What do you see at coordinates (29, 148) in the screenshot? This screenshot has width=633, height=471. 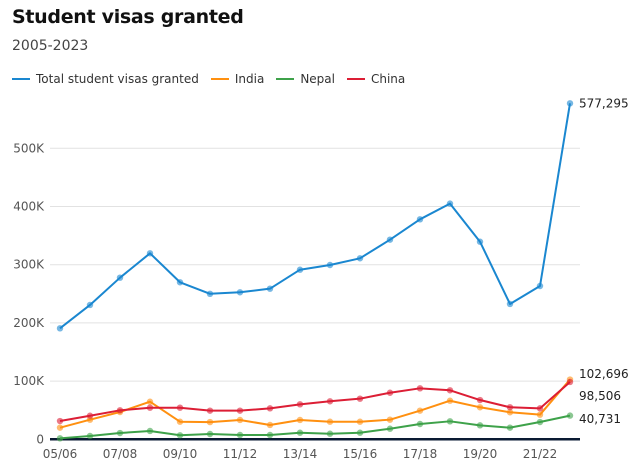 I see `y-tick-label: 500K` at bounding box center [29, 148].